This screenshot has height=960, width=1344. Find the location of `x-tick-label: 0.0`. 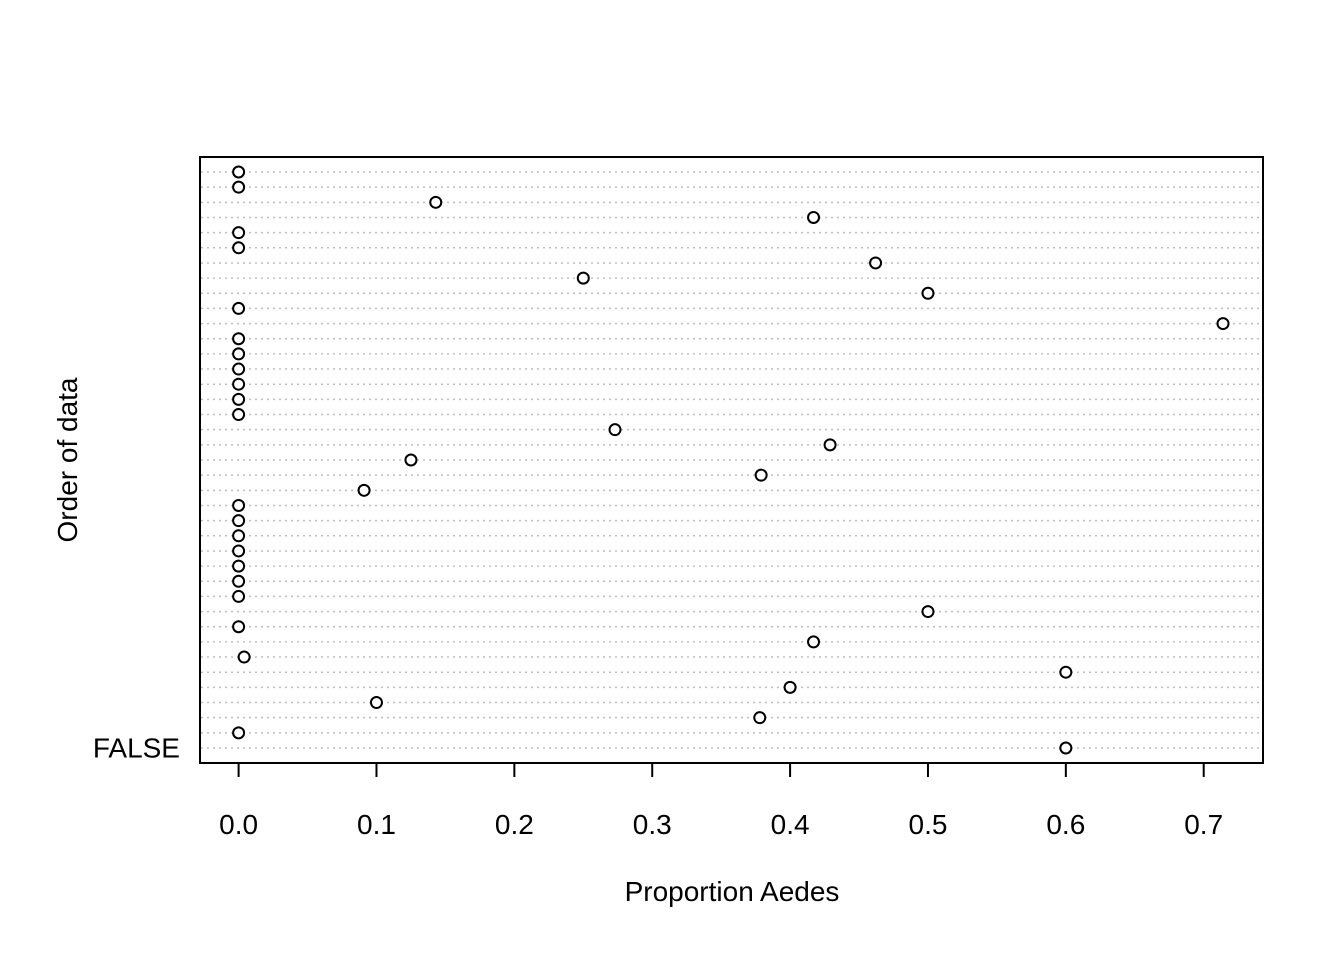

x-tick-label: 0.0 is located at coordinates (238, 824).